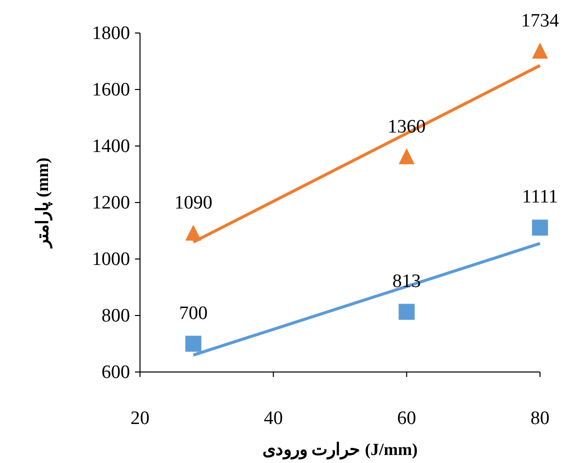 The image size is (574, 463). What do you see at coordinates (43, 204) in the screenshot?
I see `y-axis-title: پارامتر (mm)` at bounding box center [43, 204].